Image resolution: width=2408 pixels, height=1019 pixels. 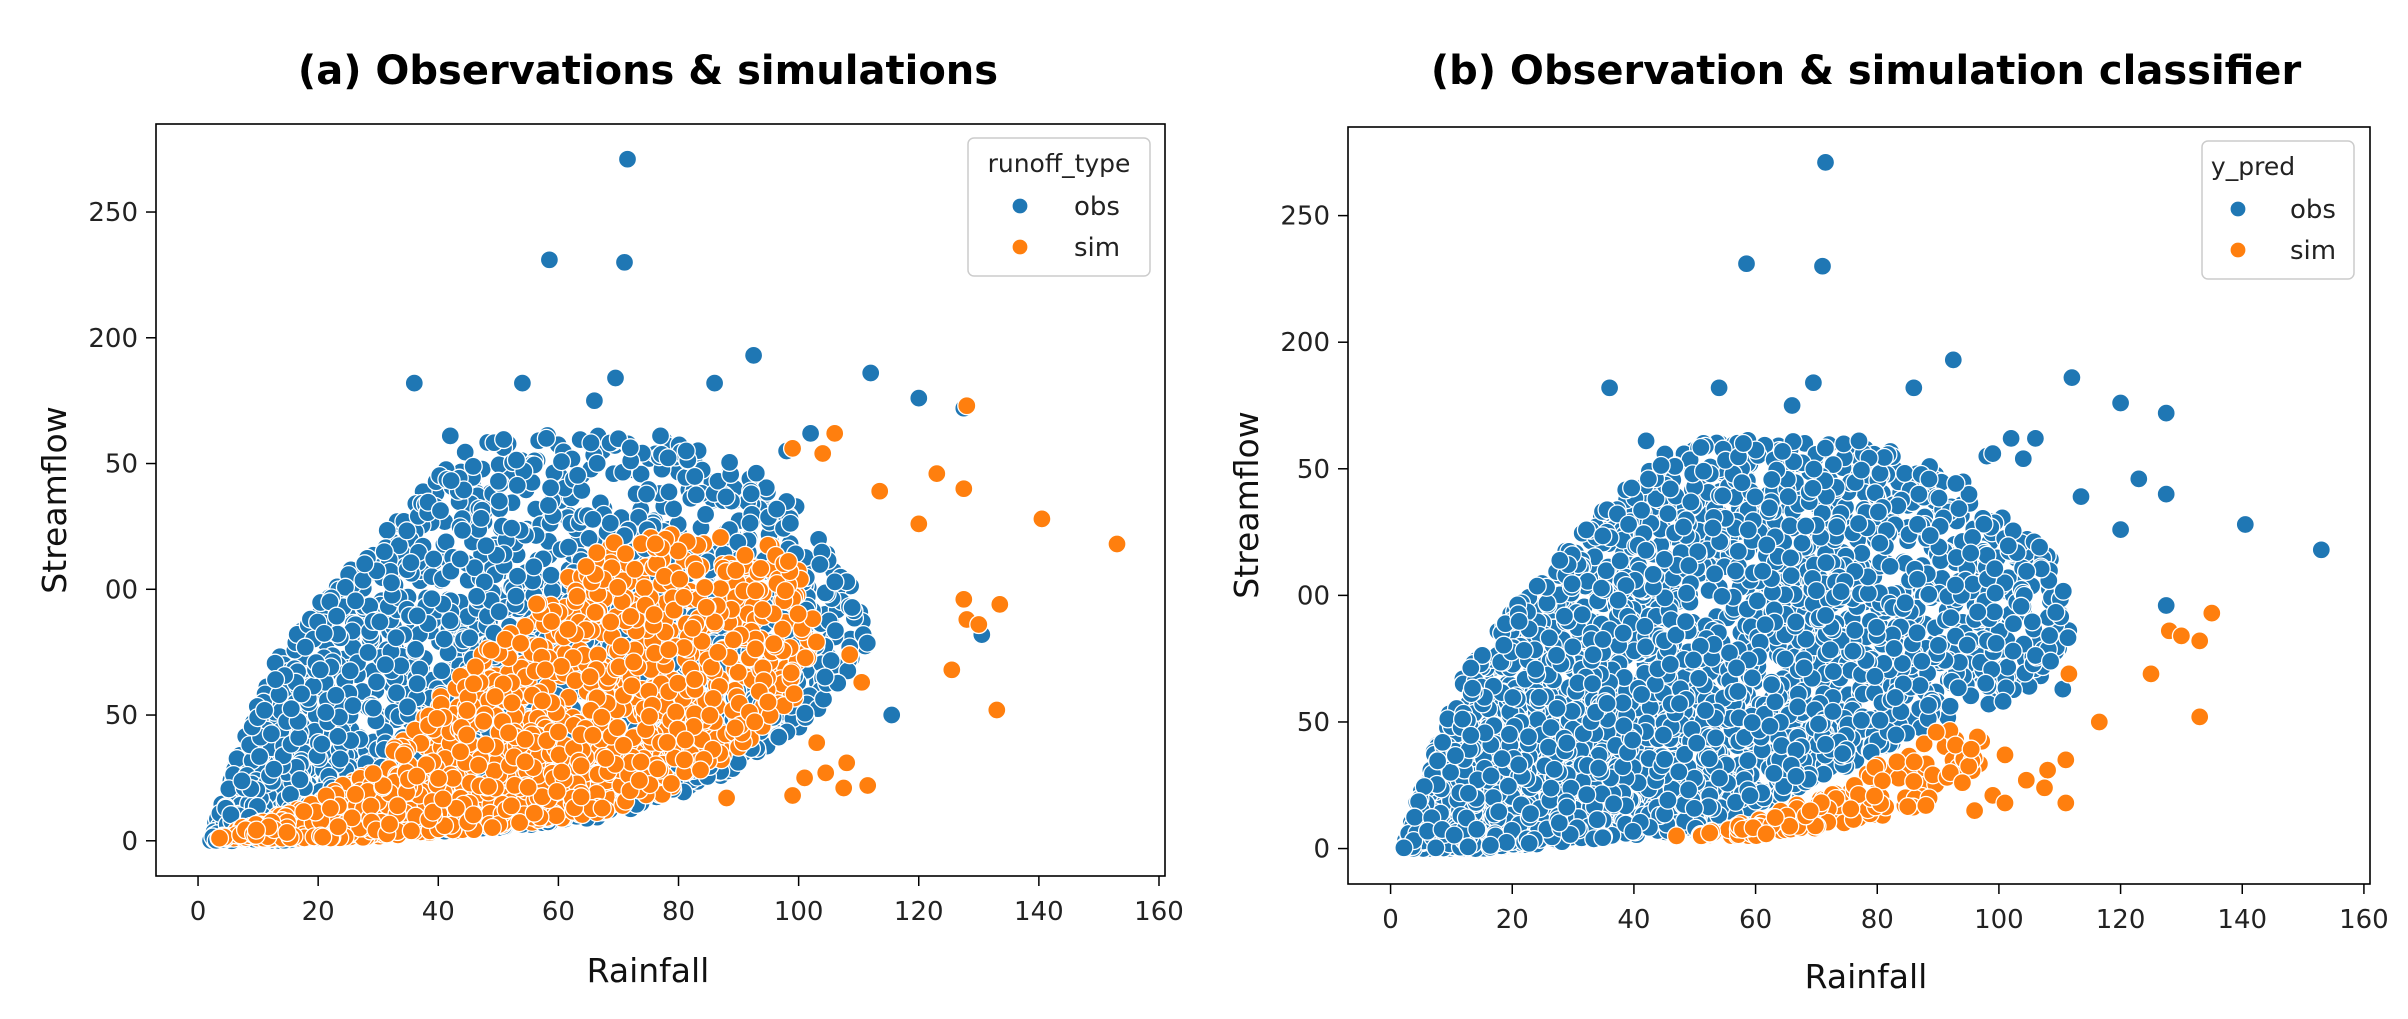 I want to click on panel-a-y-tick-label: 0, so click(x=129, y=842).